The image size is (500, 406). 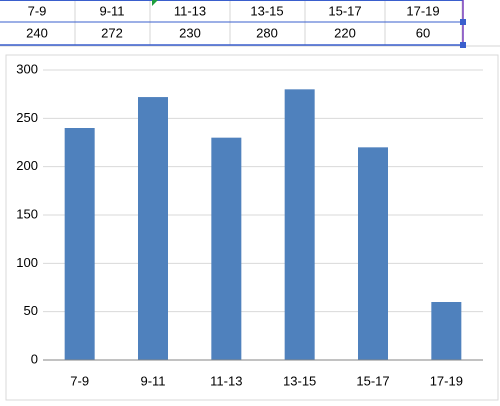 What do you see at coordinates (79, 380) in the screenshot?
I see `x-tick-label: 7-9` at bounding box center [79, 380].